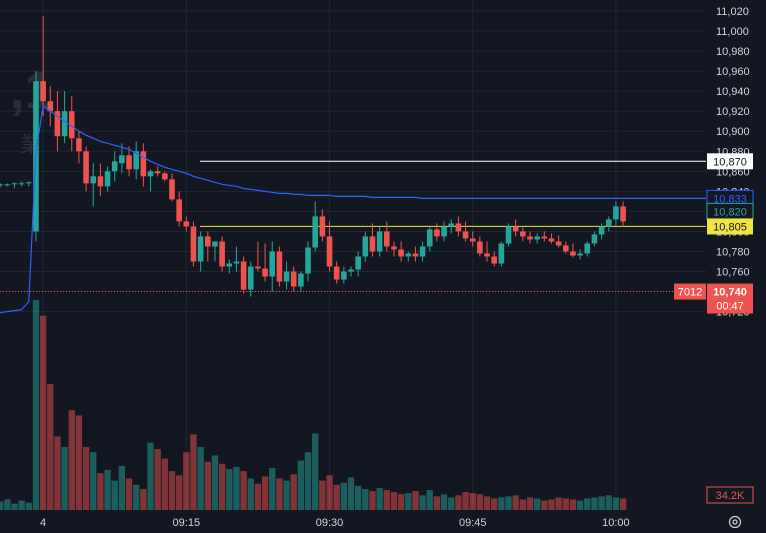  What do you see at coordinates (473, 523) in the screenshot?
I see `x-tick-label: 09:45` at bounding box center [473, 523].